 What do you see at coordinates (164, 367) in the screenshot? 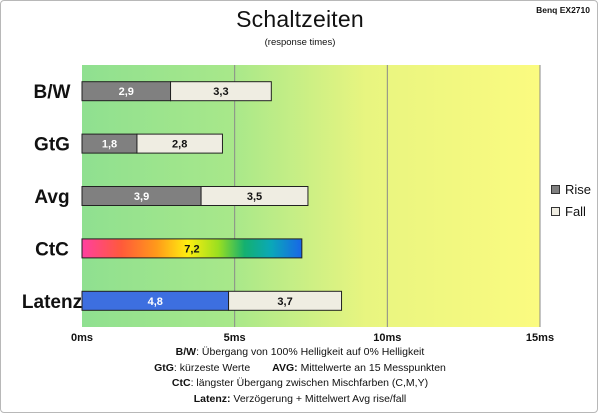
I see `note-gtg-key: GtG` at bounding box center [164, 367].